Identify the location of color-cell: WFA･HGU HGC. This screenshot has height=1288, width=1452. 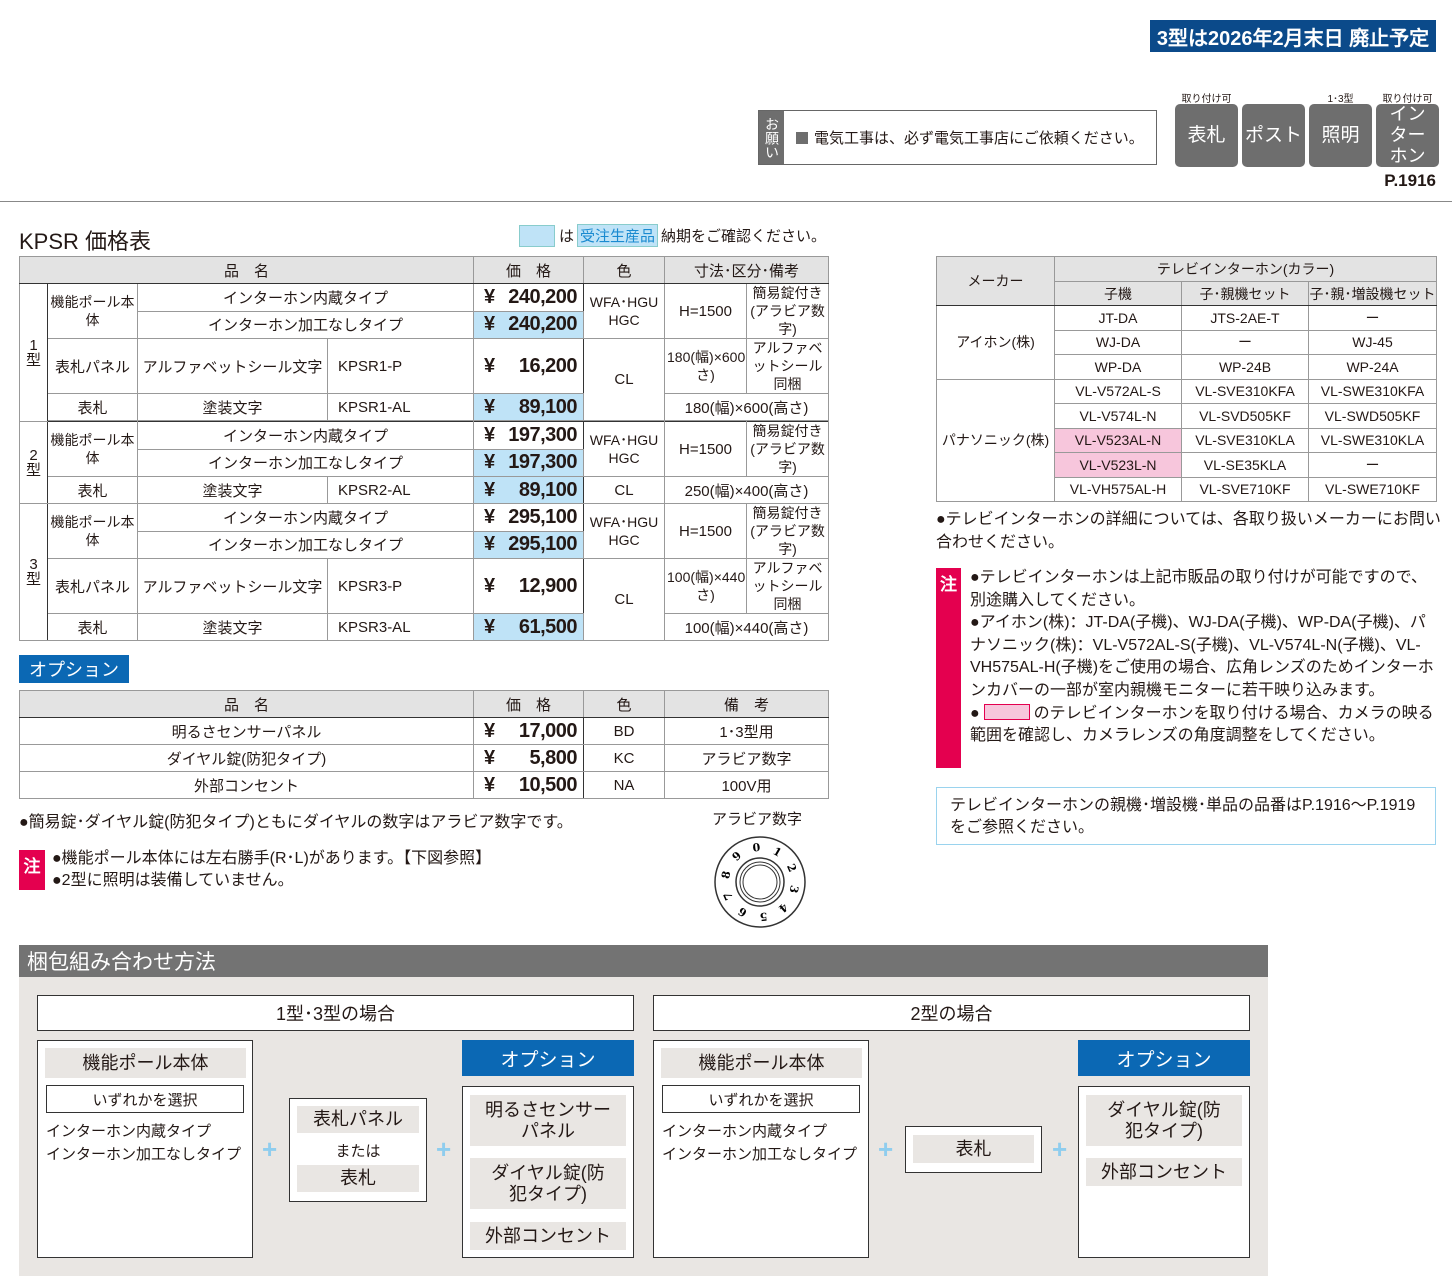
(624, 311).